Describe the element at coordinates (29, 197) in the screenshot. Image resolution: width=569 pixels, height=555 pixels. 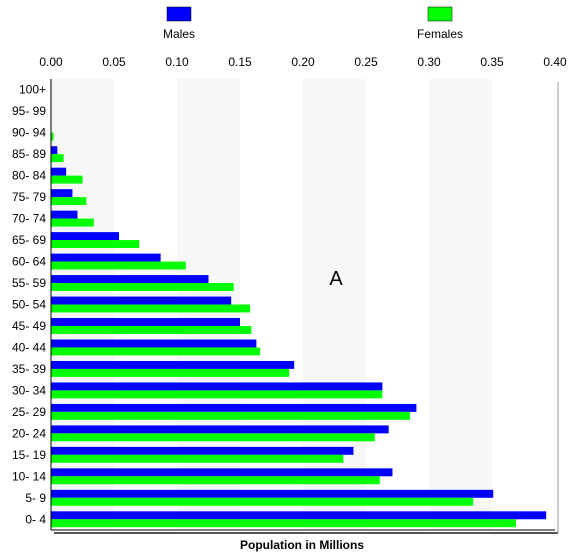
I see `y-category-label: 75- 79` at that location.